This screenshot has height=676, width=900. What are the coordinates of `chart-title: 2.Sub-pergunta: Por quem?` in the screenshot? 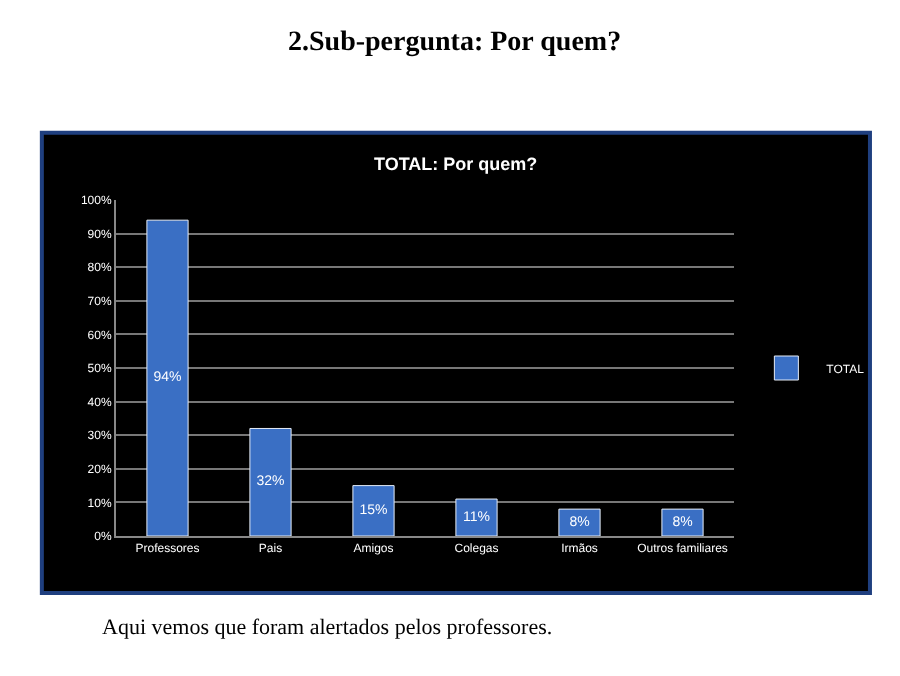 It's located at (455, 43).